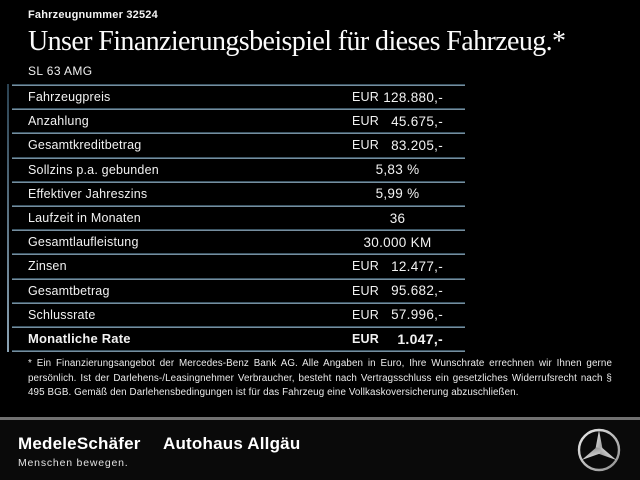  What do you see at coordinates (62, 314) in the screenshot?
I see `row-label: Schlussrate` at bounding box center [62, 314].